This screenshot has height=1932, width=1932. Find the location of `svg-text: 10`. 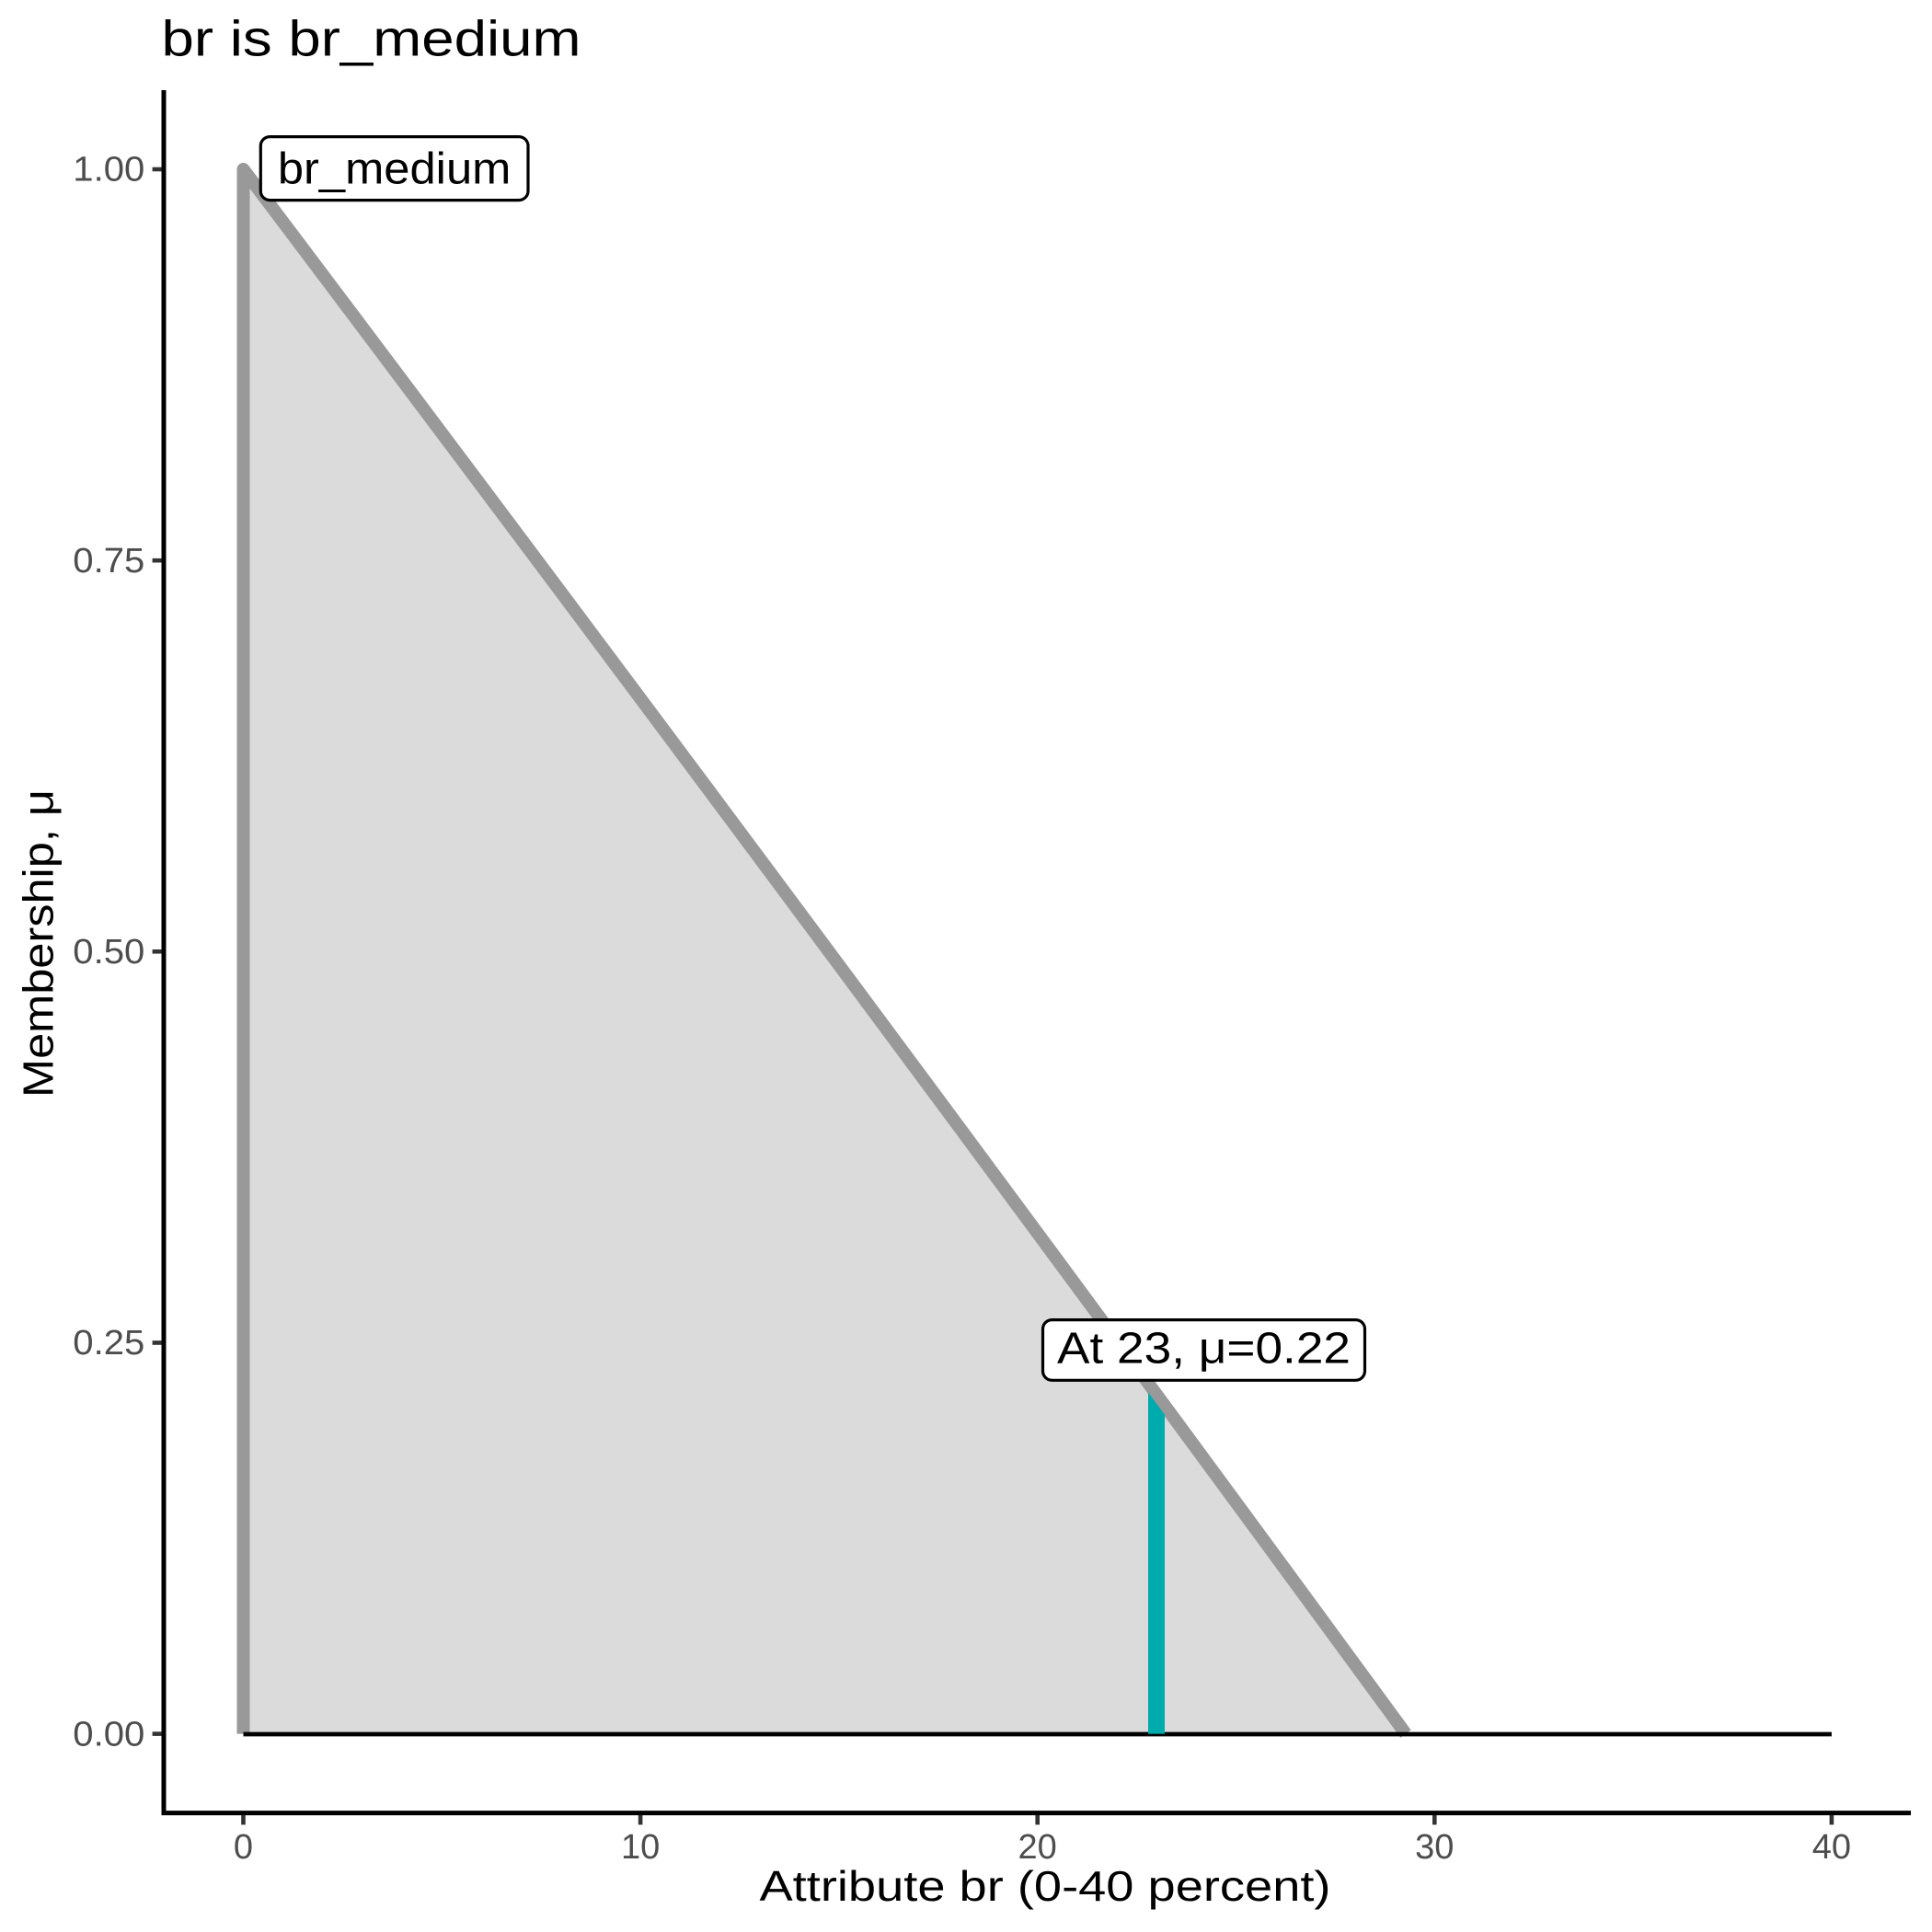

svg-text: 10 is located at coordinates (640, 1847).